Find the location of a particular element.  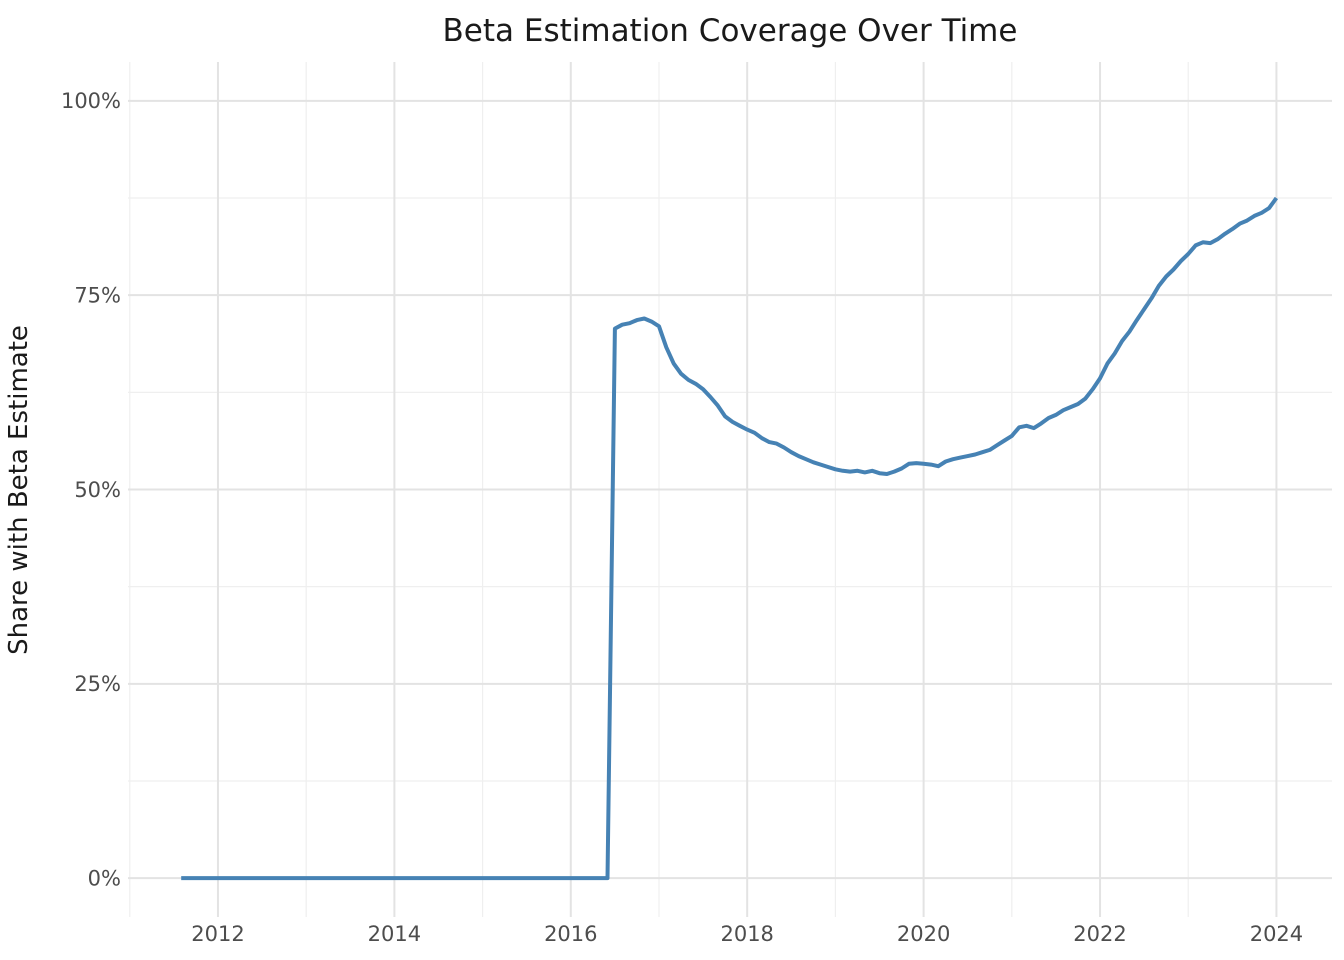

x-tick-label: 2022 is located at coordinates (1099, 934).